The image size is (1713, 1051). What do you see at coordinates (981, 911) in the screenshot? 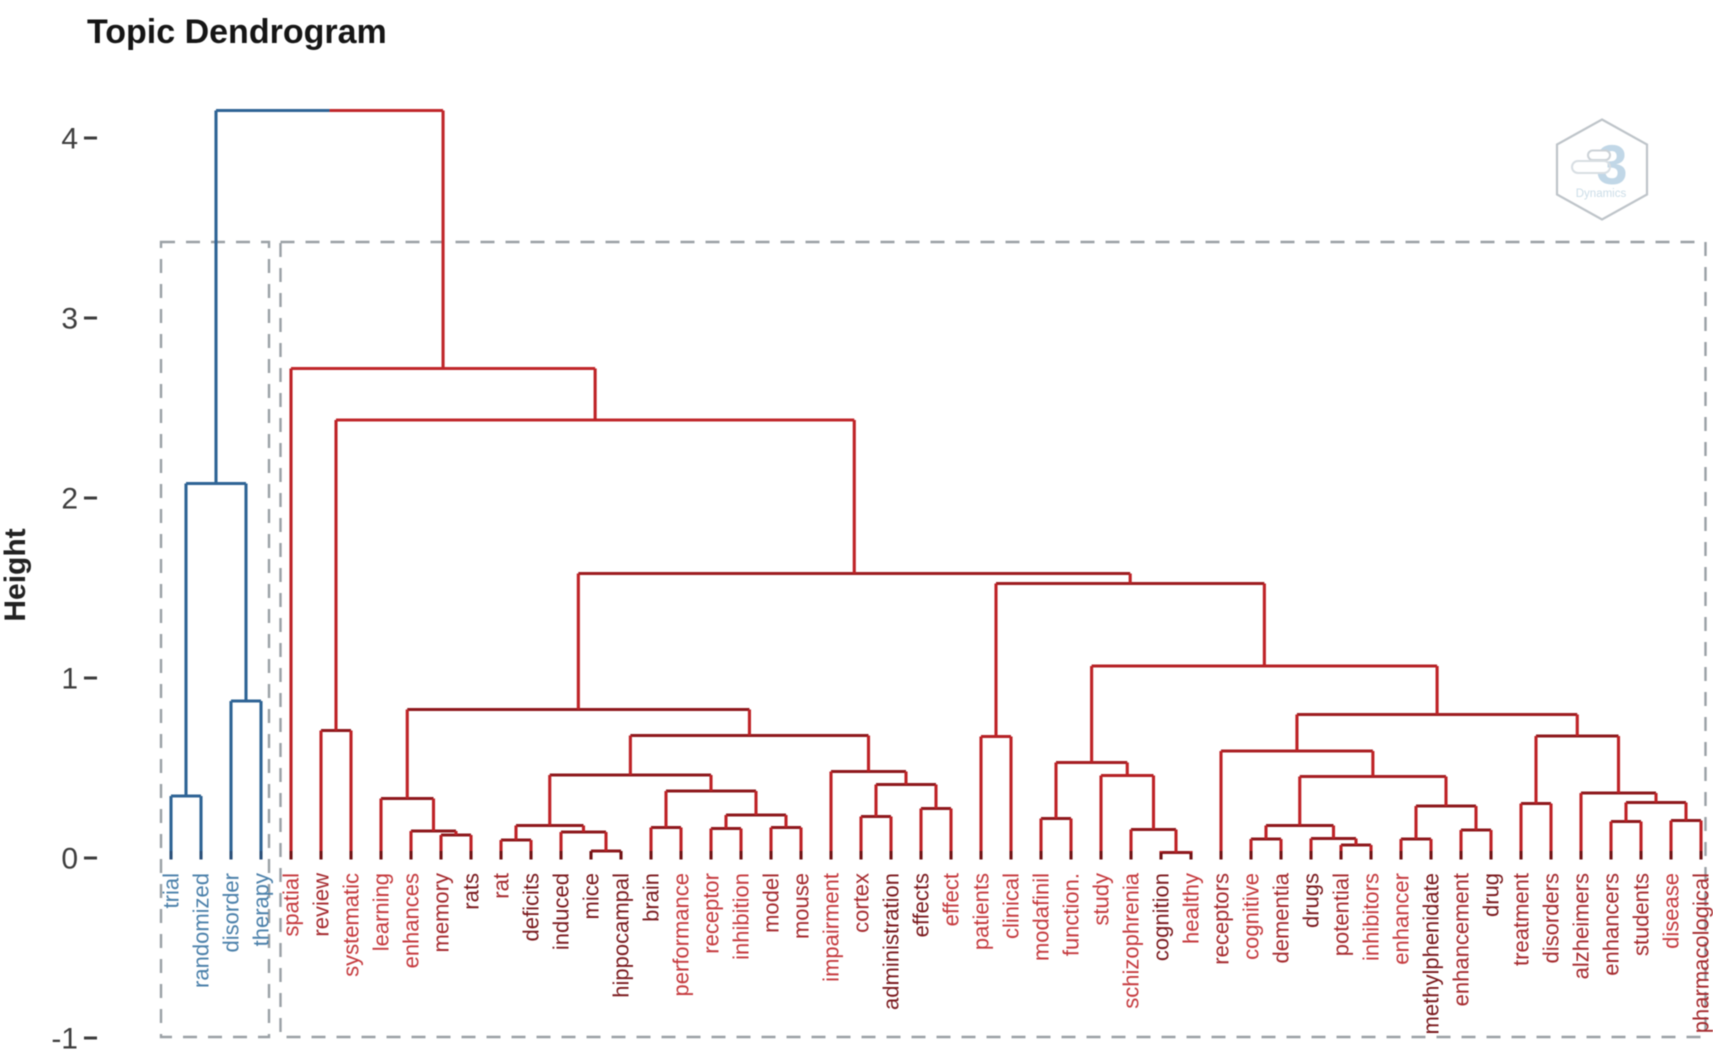
I see `svg-text: patients` at bounding box center [981, 911].